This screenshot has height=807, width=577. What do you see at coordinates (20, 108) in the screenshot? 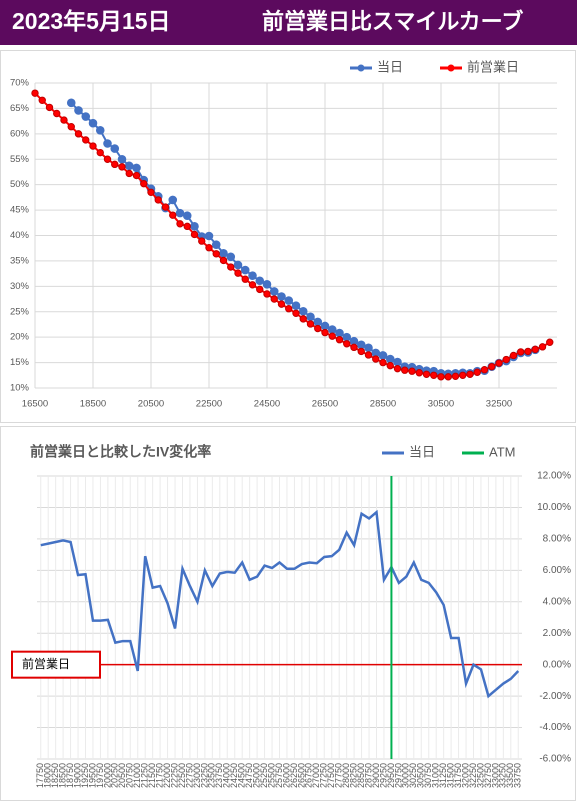
I see `y-tick-label: 65%` at bounding box center [20, 108].